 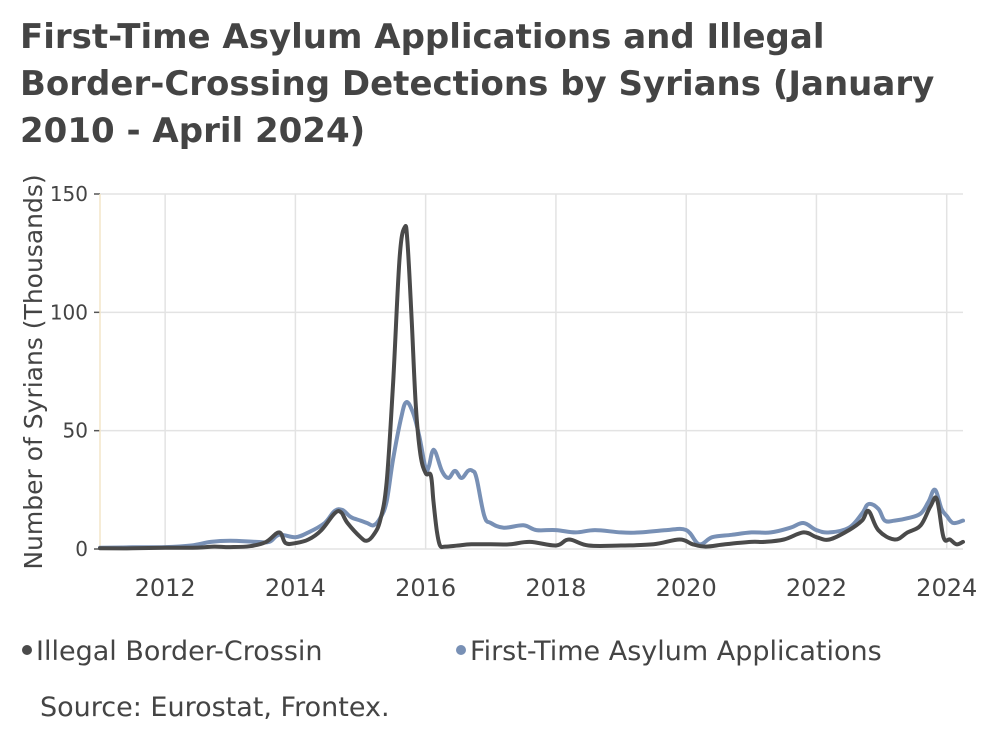 What do you see at coordinates (81, 549) in the screenshot?
I see `y-tick-label: 0` at bounding box center [81, 549].